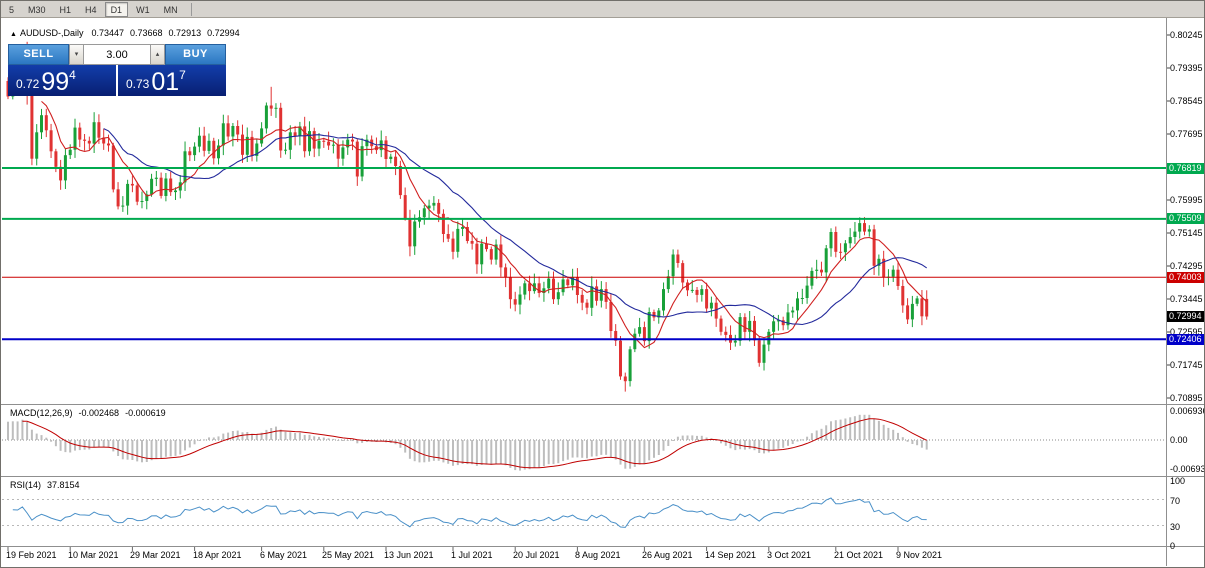  I want to click on volume-increase-button: ▴, so click(157, 54).